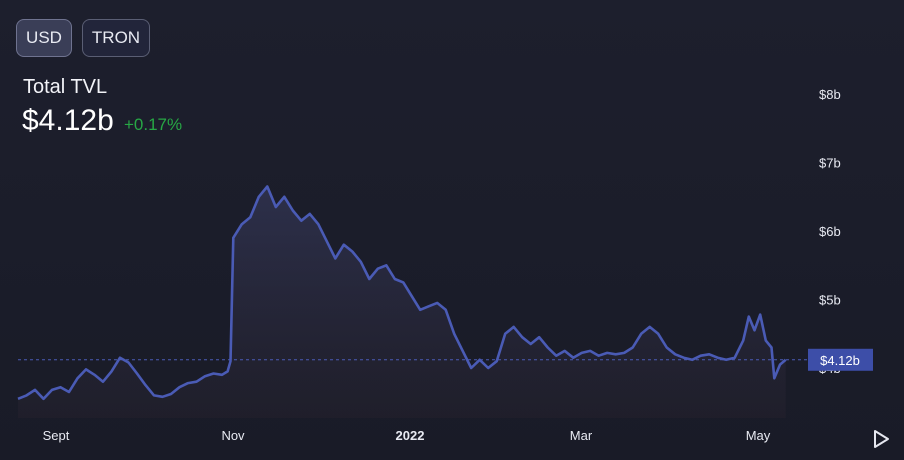 The height and width of the screenshot is (460, 904). What do you see at coordinates (410, 435) in the screenshot?
I see `x-tick-label: 2022` at bounding box center [410, 435].